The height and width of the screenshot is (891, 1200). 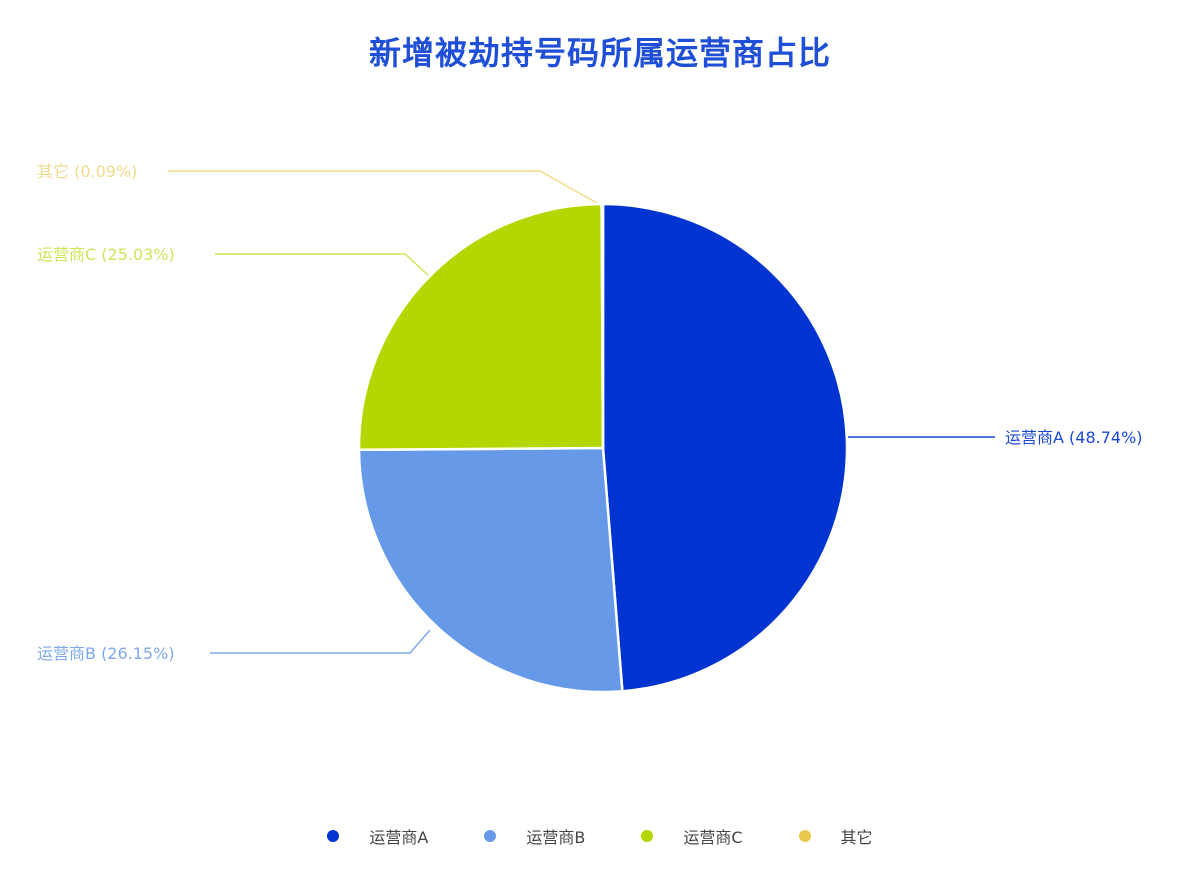 I want to click on legend-item-a: 运营商A, so click(x=377, y=836).